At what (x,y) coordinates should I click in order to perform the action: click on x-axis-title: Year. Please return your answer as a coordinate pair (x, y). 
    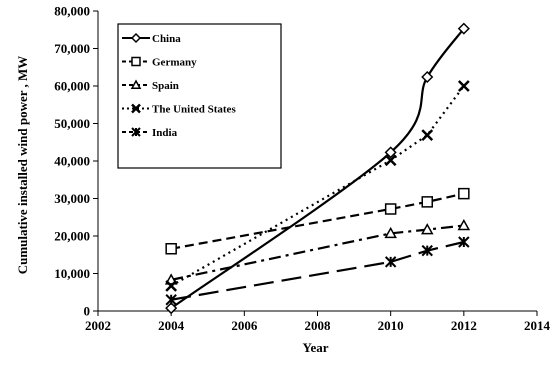
    Looking at the image, I should click on (316, 347).